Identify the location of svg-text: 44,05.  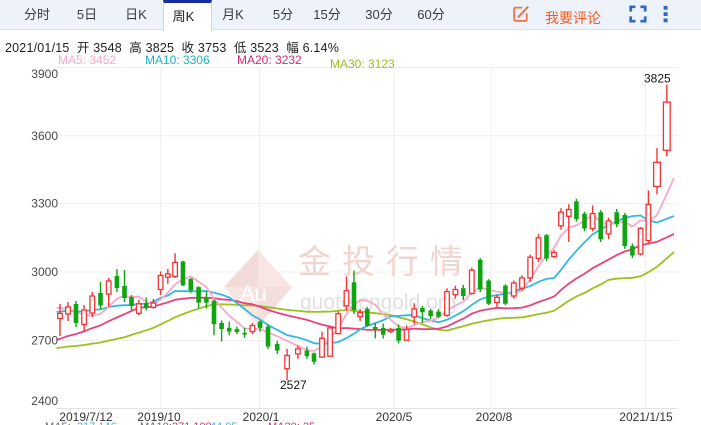
(224, 423).